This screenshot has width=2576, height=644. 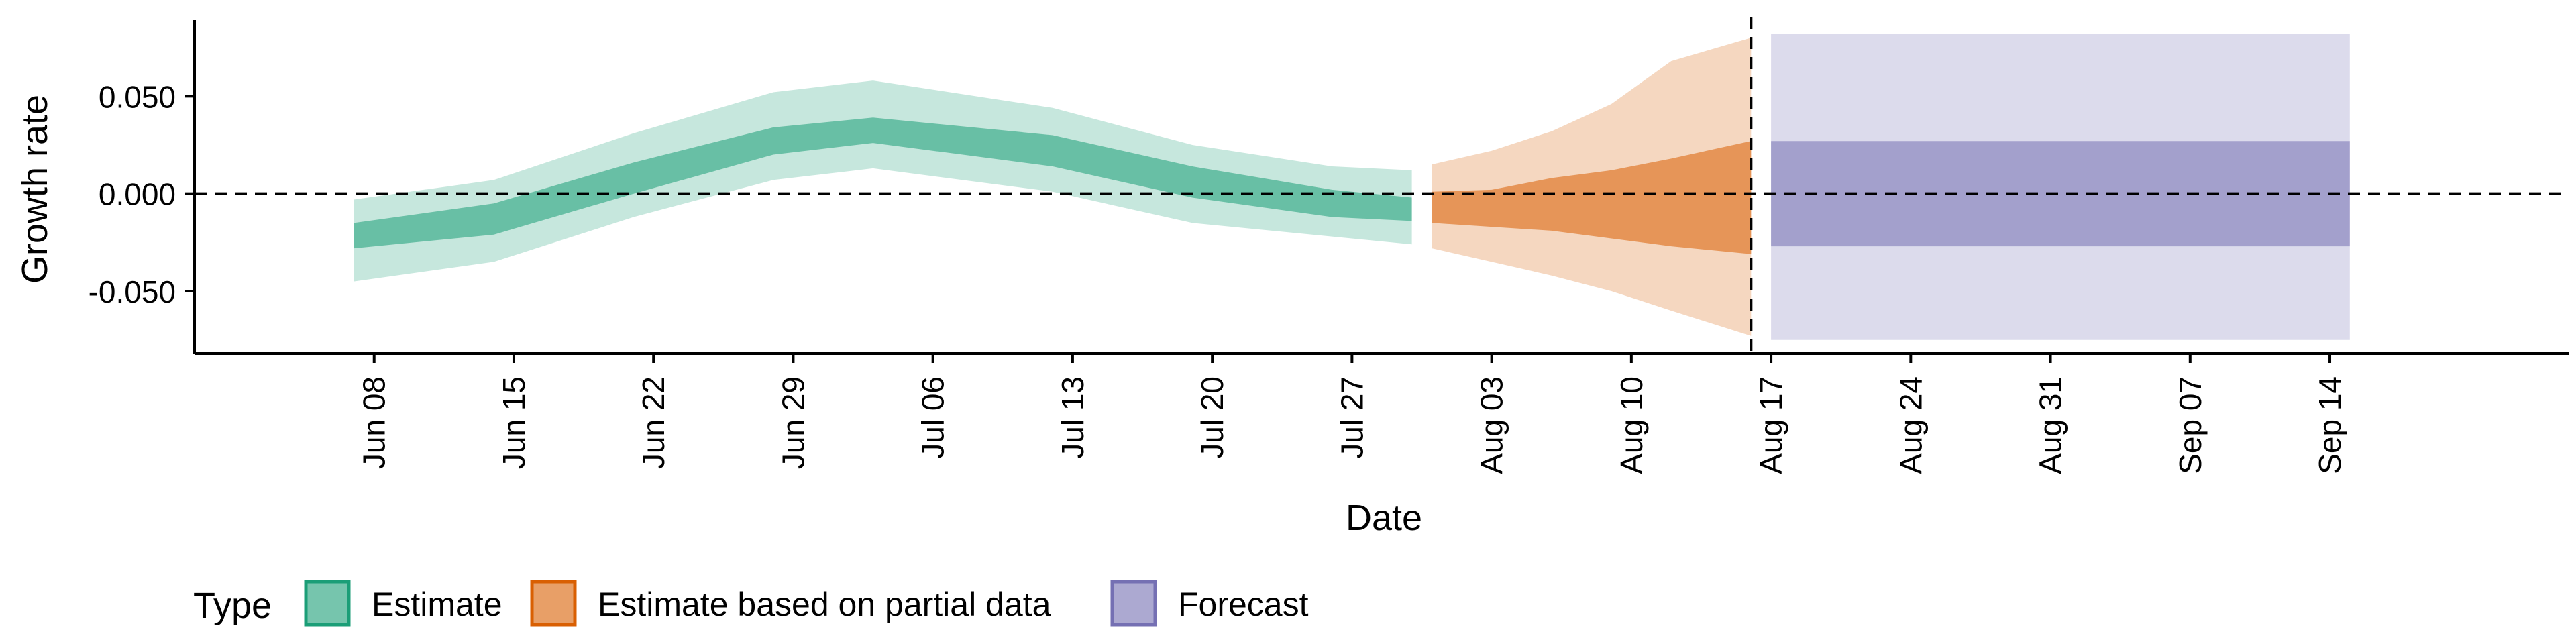 I want to click on x-tick-label: Jul 27, so click(x=1351, y=417).